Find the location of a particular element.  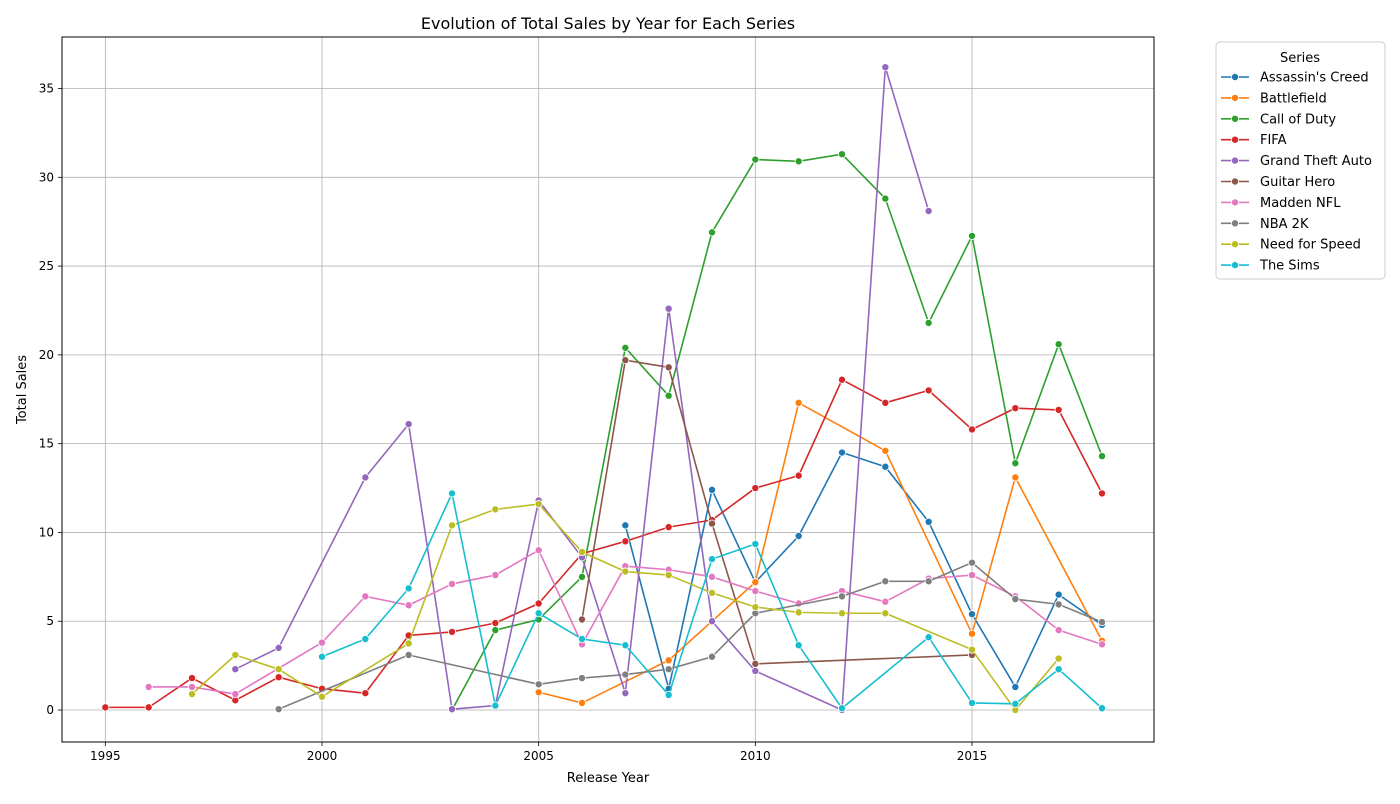

series-guitar-hero is located at coordinates (777, 512).